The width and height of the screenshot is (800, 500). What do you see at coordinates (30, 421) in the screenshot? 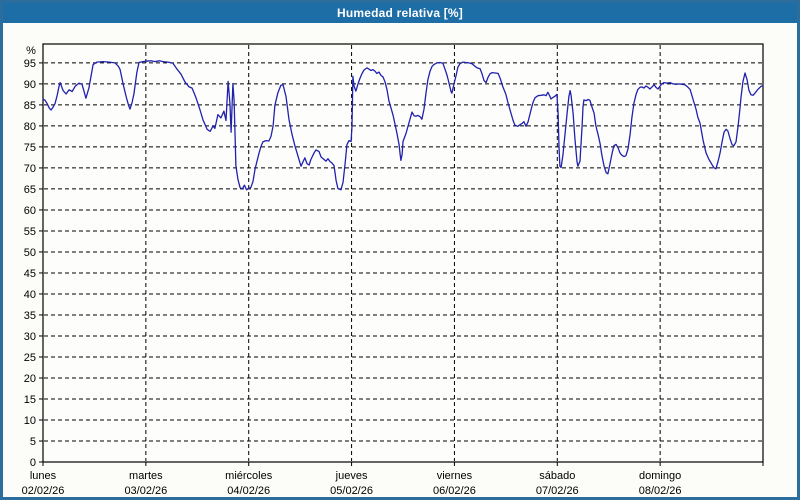
I see `y-tick-label: 10` at bounding box center [30, 421].